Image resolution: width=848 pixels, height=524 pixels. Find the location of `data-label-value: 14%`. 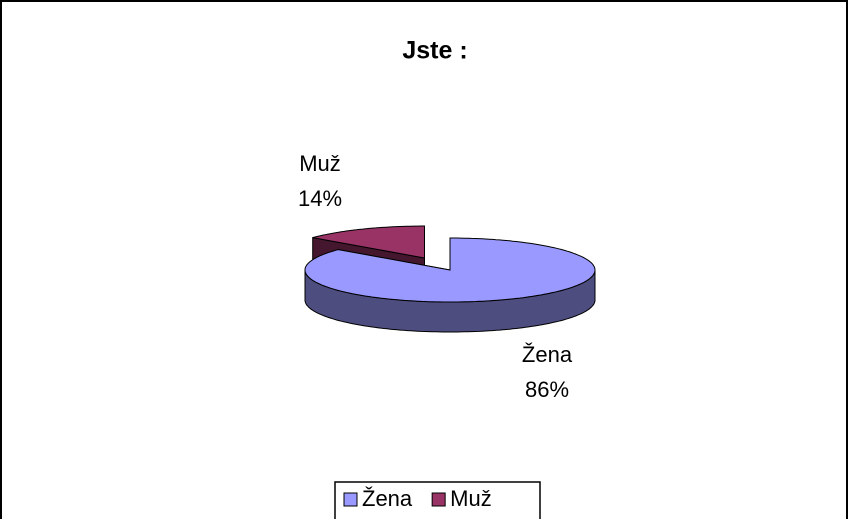

data-label-value: 14% is located at coordinates (320, 198).